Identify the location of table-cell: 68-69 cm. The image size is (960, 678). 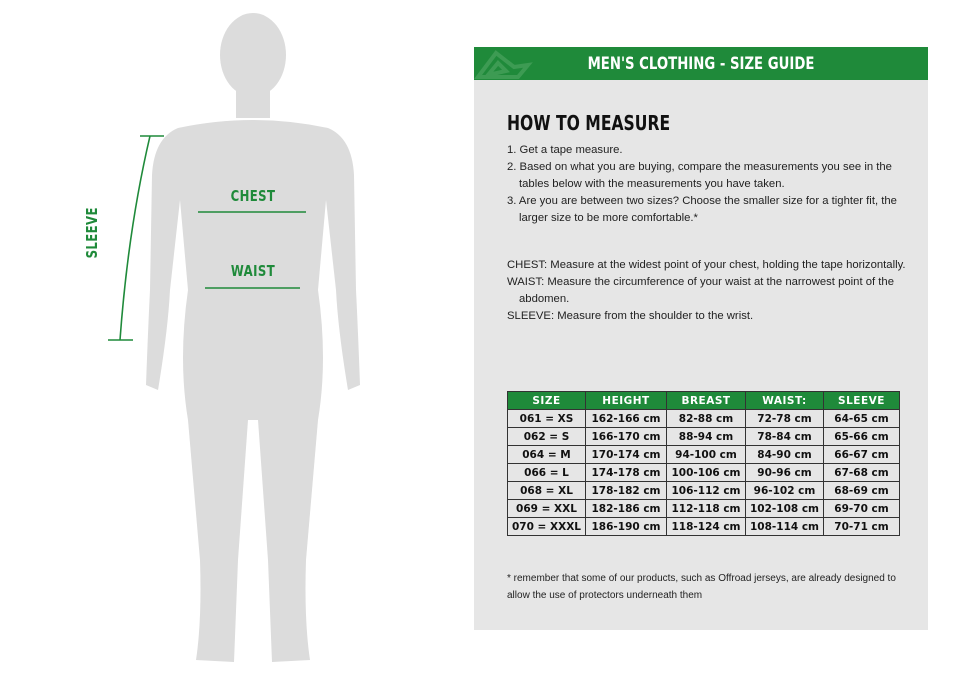
(861, 490).